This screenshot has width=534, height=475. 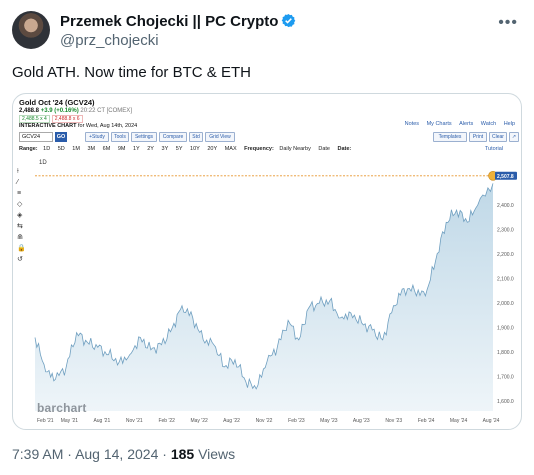 What do you see at coordinates (179, 149) in the screenshot?
I see `range-5y: 5Y` at bounding box center [179, 149].